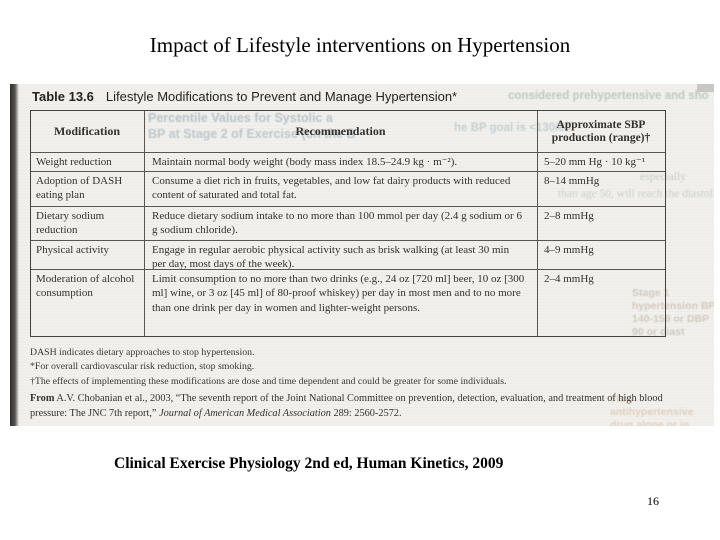 This screenshot has height=540, width=720. Describe the element at coordinates (88, 255) in the screenshot. I see `table-row-modification: Physical activity` at that location.